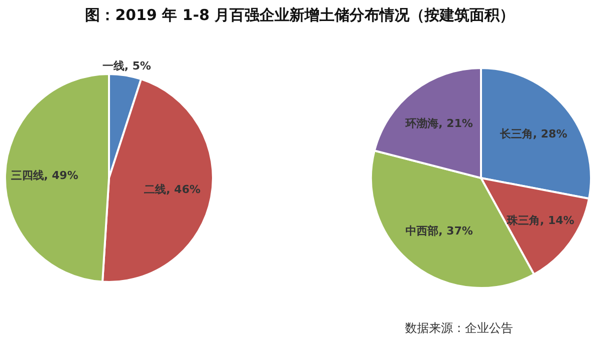  I want to click on slice-label: 三四线, 49%, so click(44, 175).